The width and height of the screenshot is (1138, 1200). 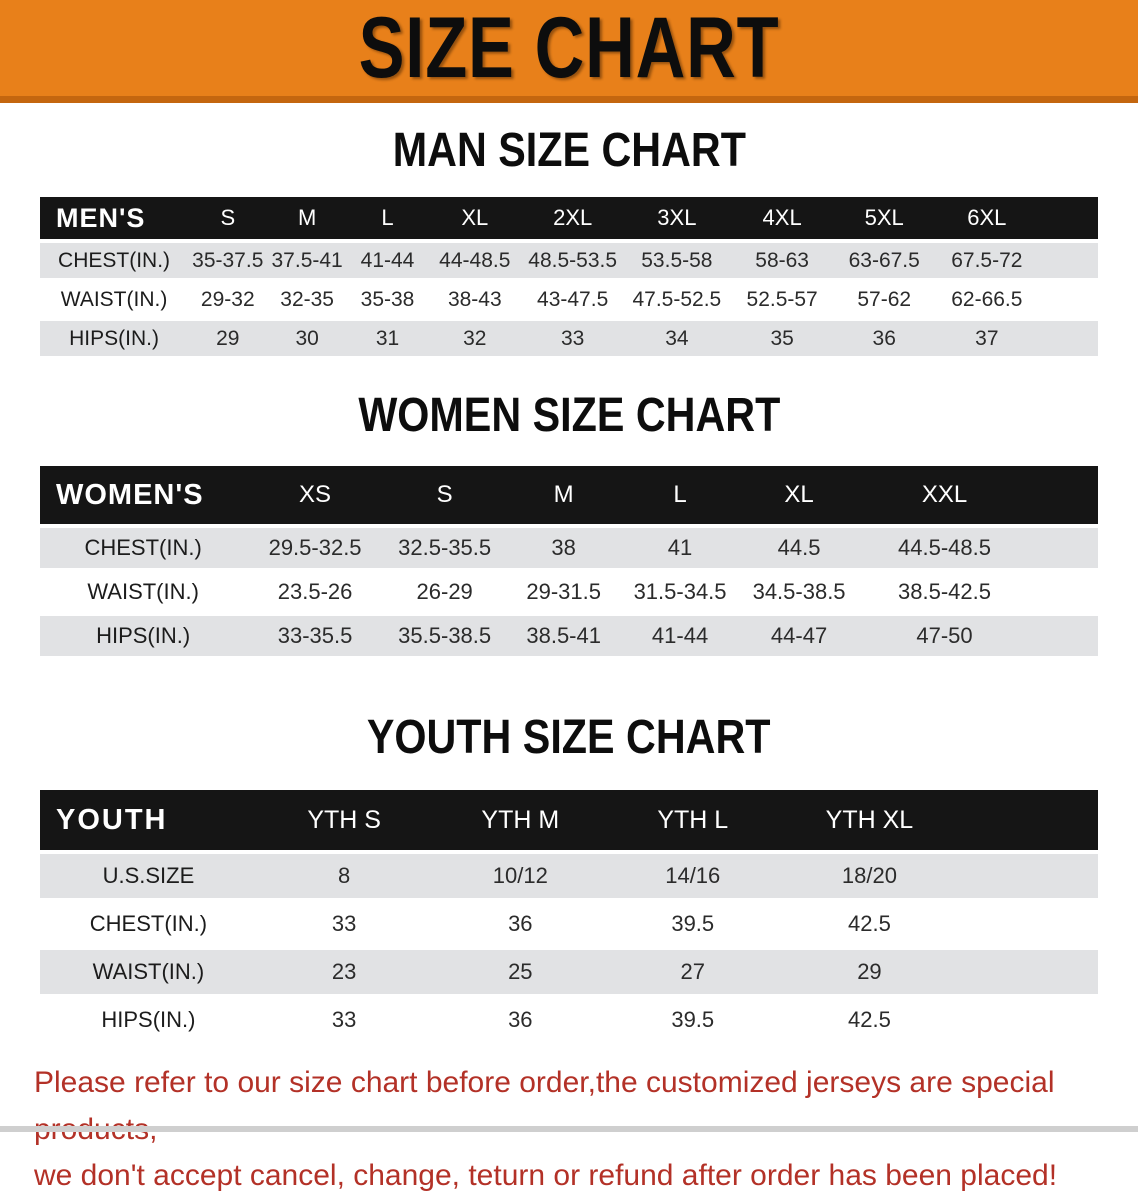 What do you see at coordinates (307, 260) in the screenshot?
I see `size-value-cell: 37.5-41` at bounding box center [307, 260].